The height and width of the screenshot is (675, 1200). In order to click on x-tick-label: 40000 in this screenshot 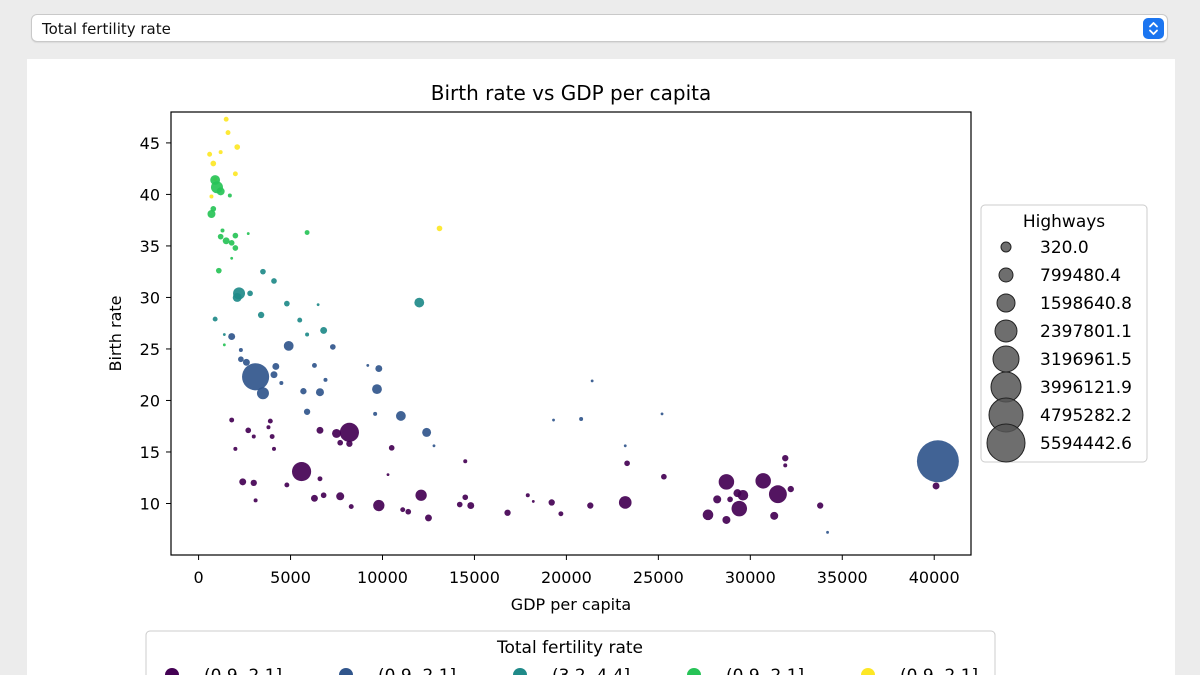, I will do `click(934, 577)`.